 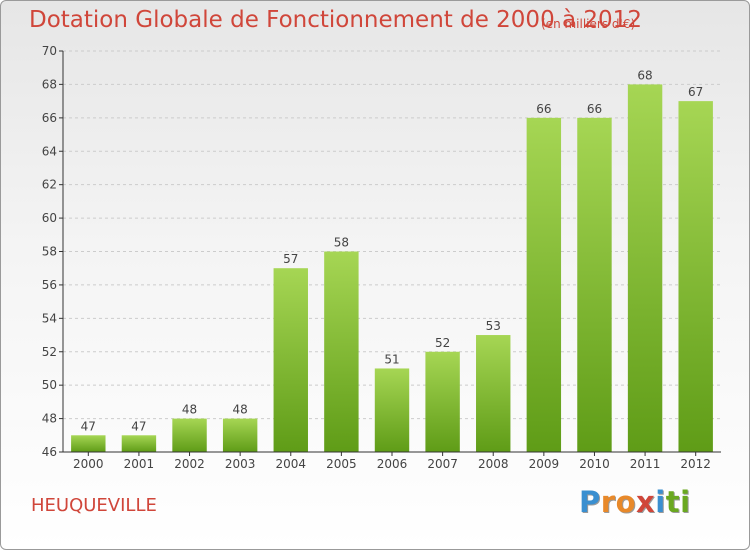 What do you see at coordinates (189, 435) in the screenshot?
I see `bar-2002` at bounding box center [189, 435].